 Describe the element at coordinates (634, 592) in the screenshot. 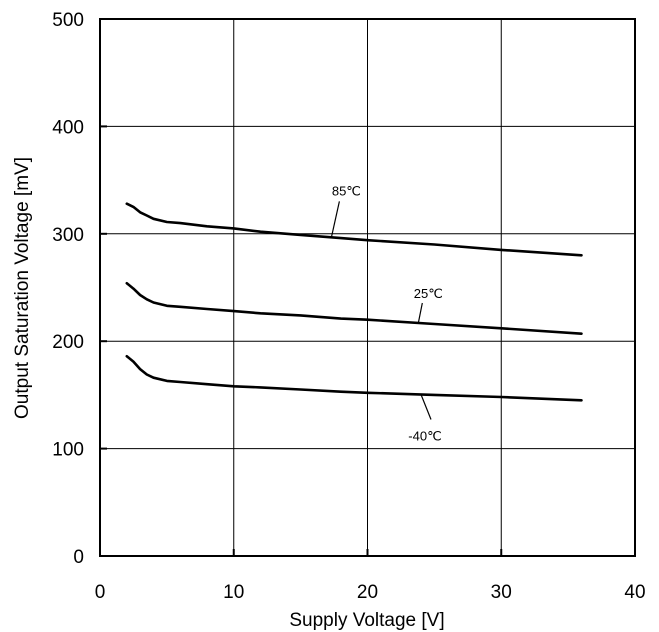

I see `x-tick-label: 40` at that location.